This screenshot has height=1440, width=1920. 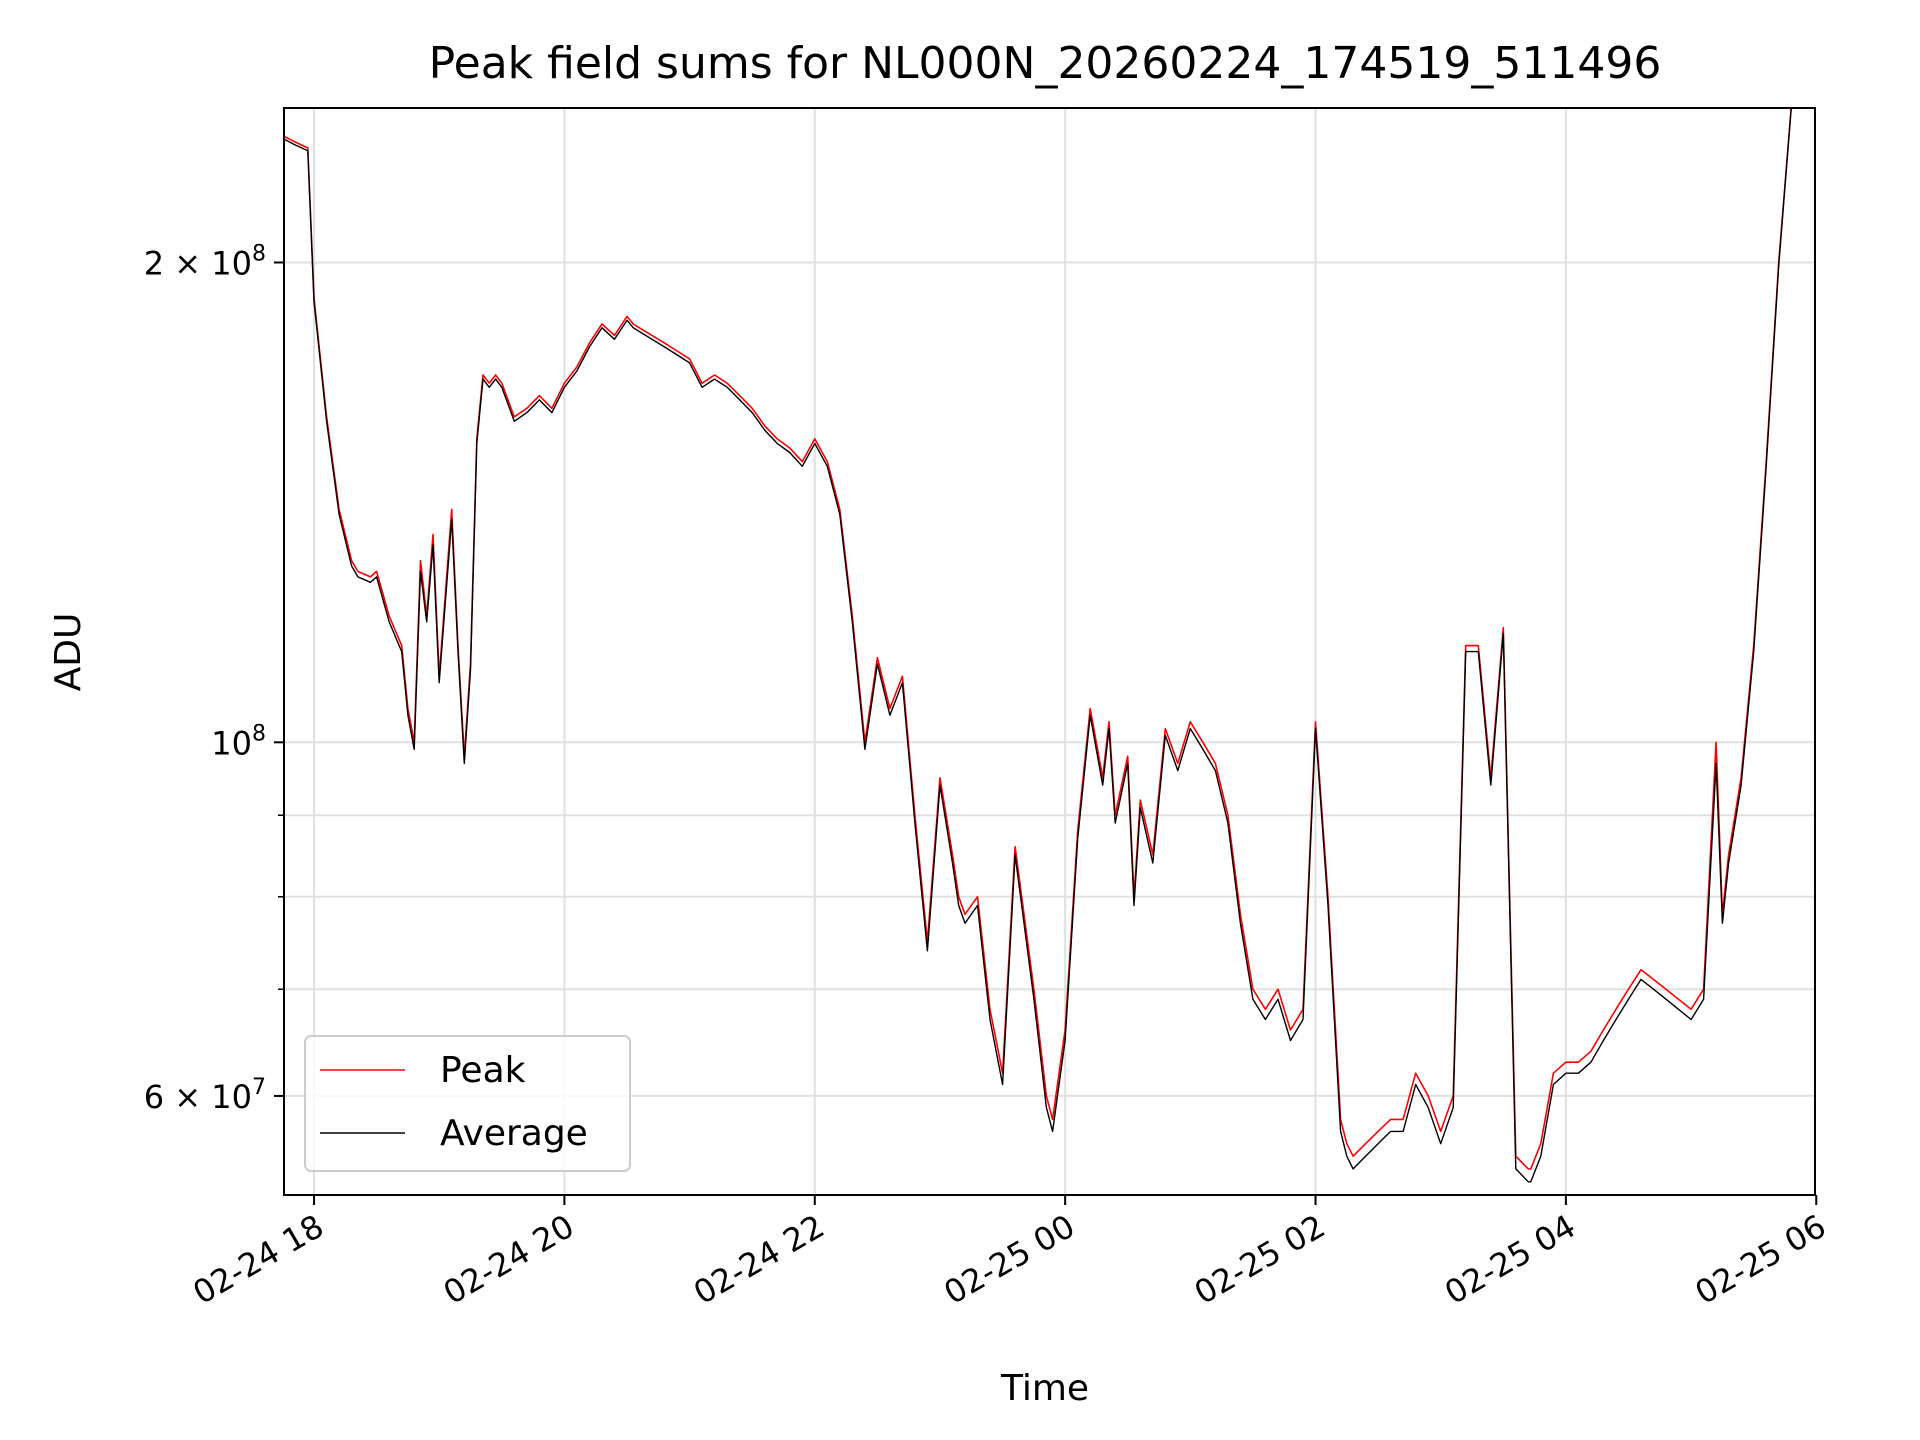 What do you see at coordinates (514, 1133) in the screenshot?
I see `legend-label-average: Average` at bounding box center [514, 1133].